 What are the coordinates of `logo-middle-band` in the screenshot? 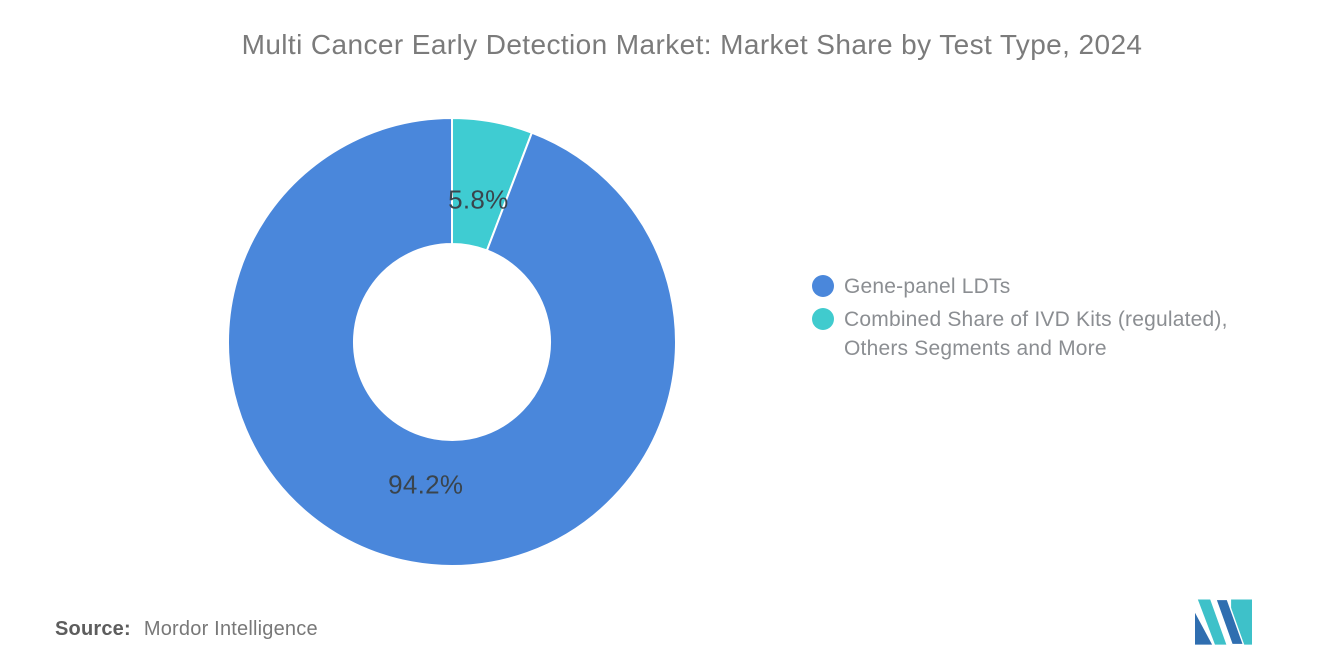 It's located at (1229, 622).